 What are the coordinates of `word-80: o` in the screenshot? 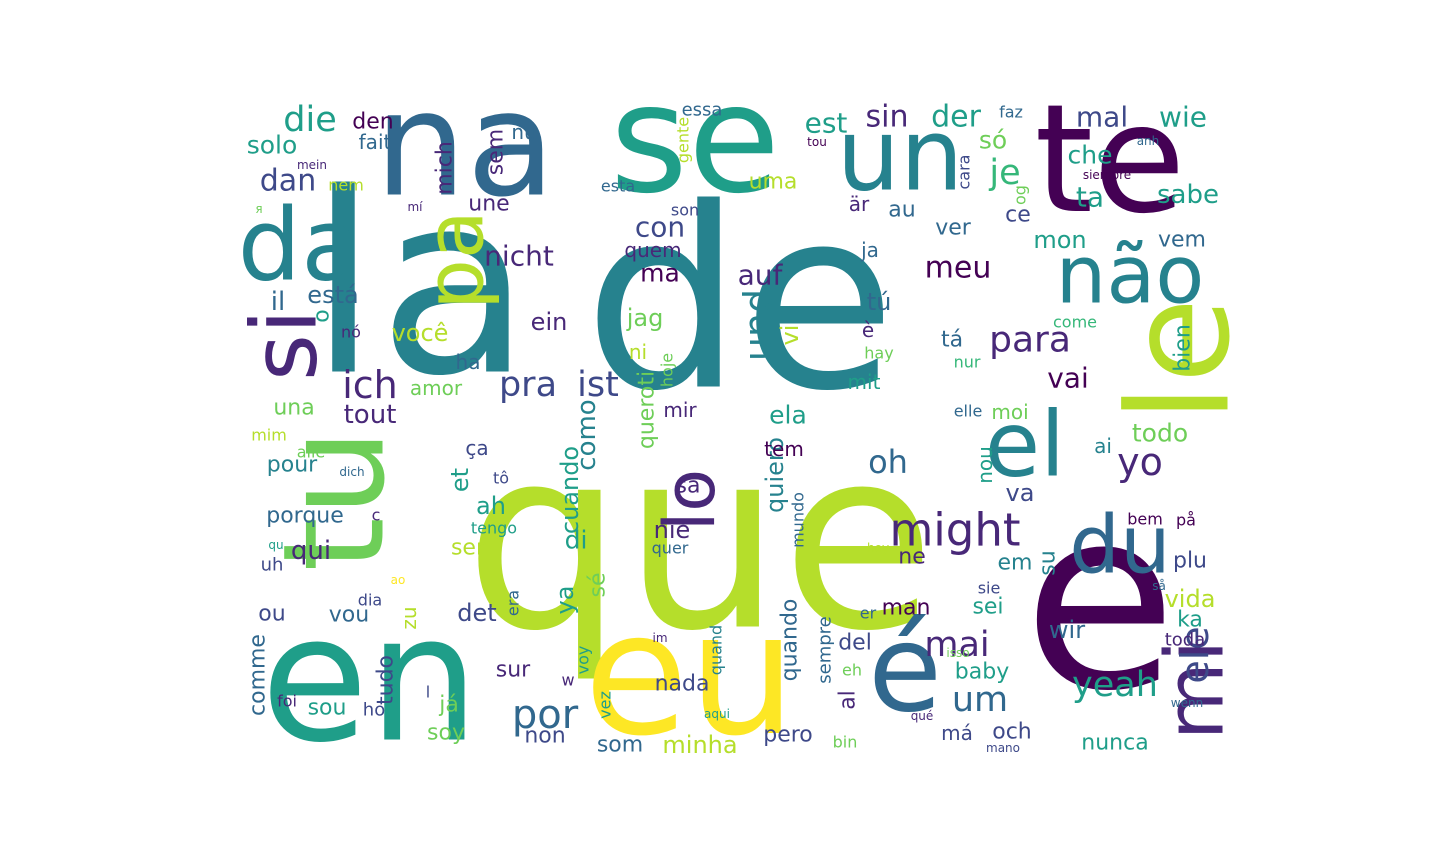 It's located at (322, 315).